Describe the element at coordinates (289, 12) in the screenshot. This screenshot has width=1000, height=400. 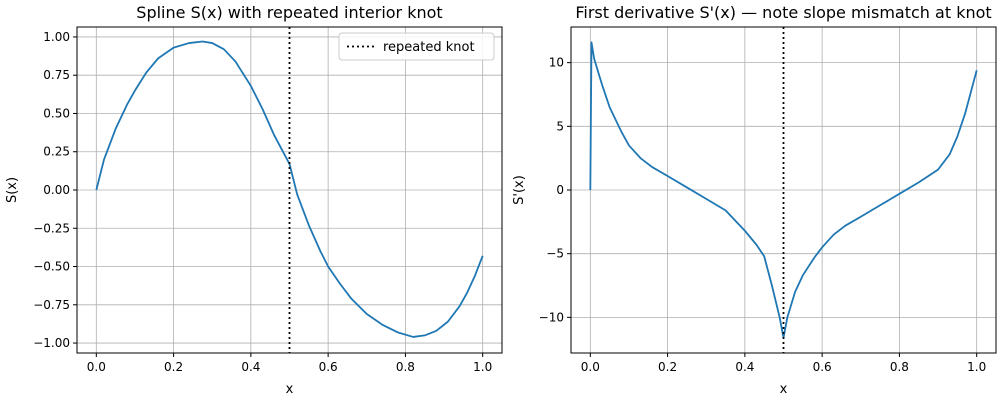
I see `chart-title: Spline S(x) with repeated interior knot` at that location.